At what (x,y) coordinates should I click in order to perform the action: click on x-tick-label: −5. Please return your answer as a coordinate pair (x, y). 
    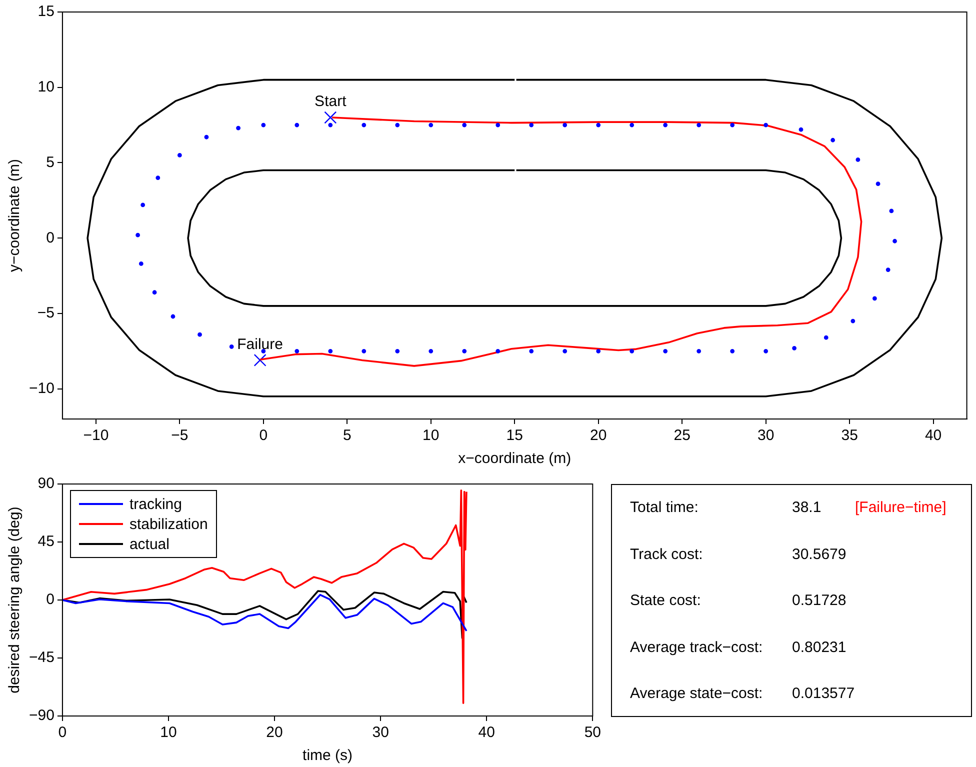
    Looking at the image, I should click on (179, 435).